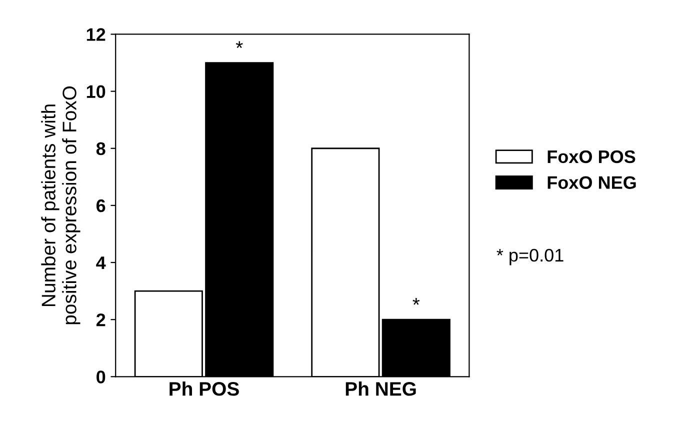  What do you see at coordinates (530, 257) in the screenshot?
I see `text: * p=0.01` at bounding box center [530, 257].